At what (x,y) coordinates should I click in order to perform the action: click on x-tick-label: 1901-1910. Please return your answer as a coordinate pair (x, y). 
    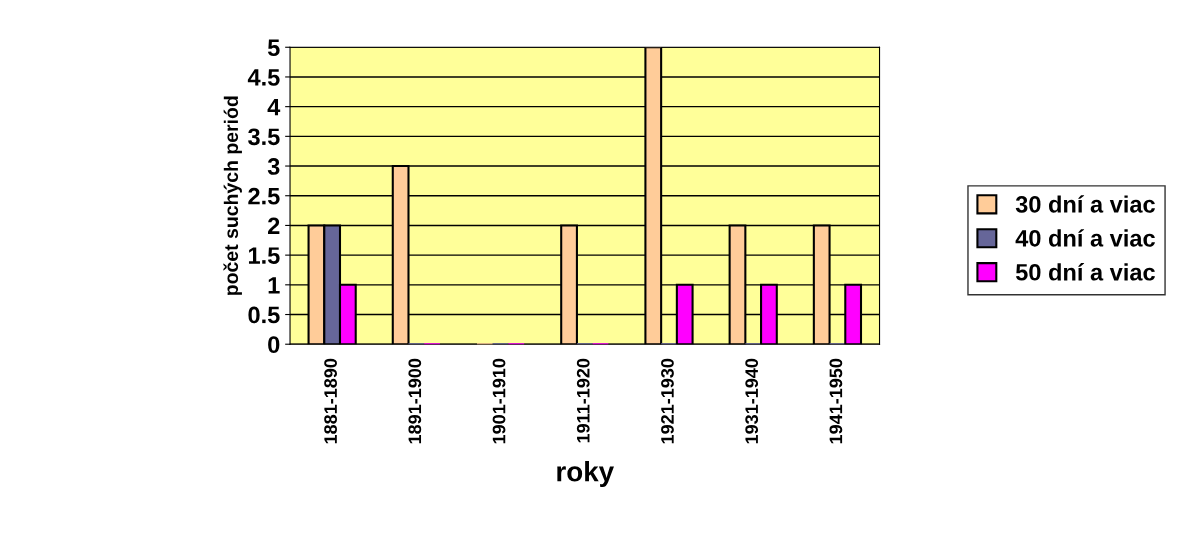
    Looking at the image, I should click on (499, 401).